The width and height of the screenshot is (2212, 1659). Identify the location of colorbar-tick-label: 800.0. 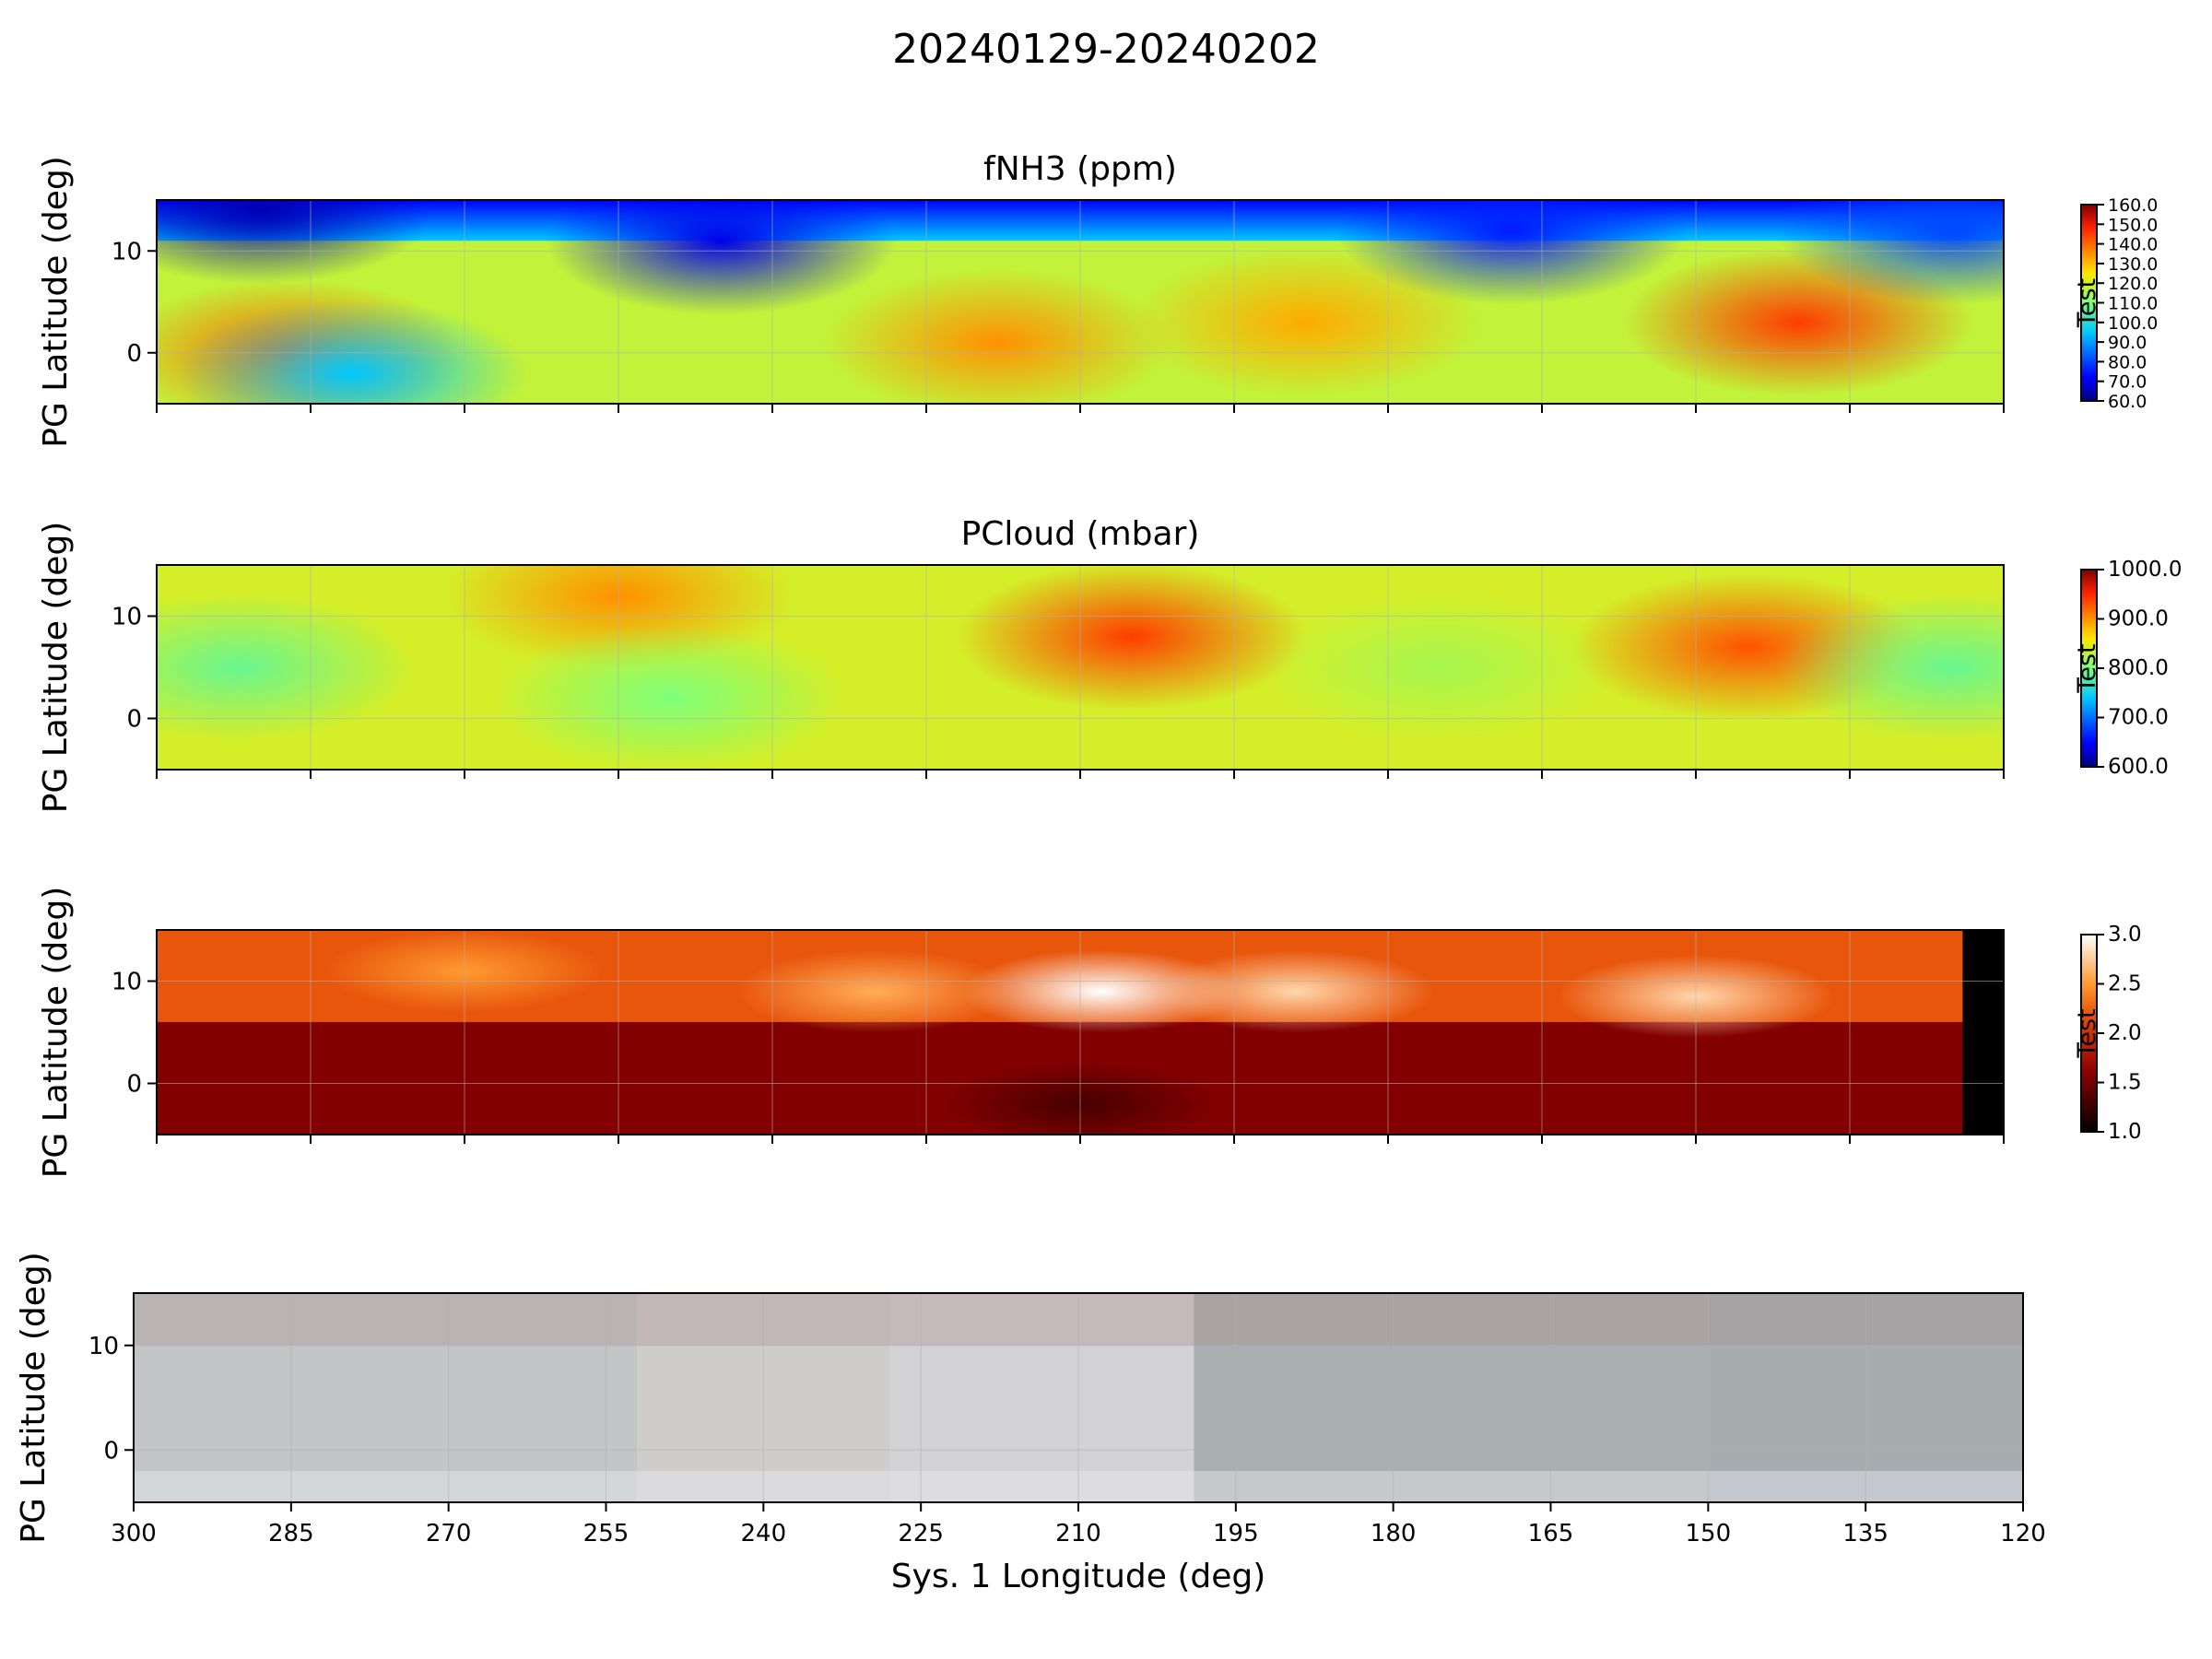
(2138, 668).